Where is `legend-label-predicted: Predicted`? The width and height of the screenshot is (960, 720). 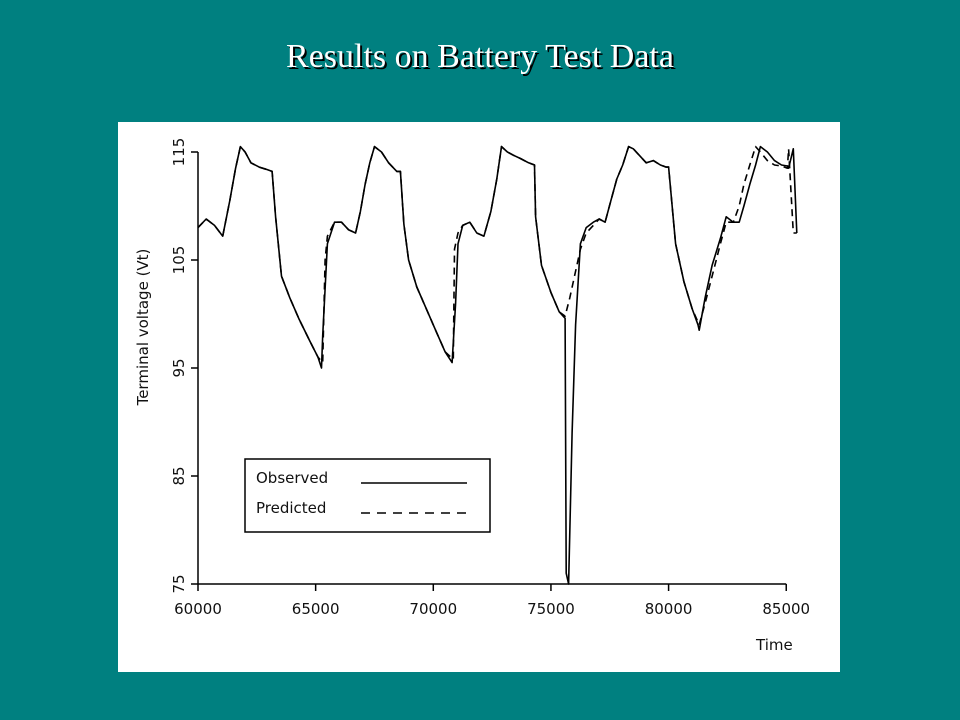
legend-label-predicted: Predicted is located at coordinates (291, 508).